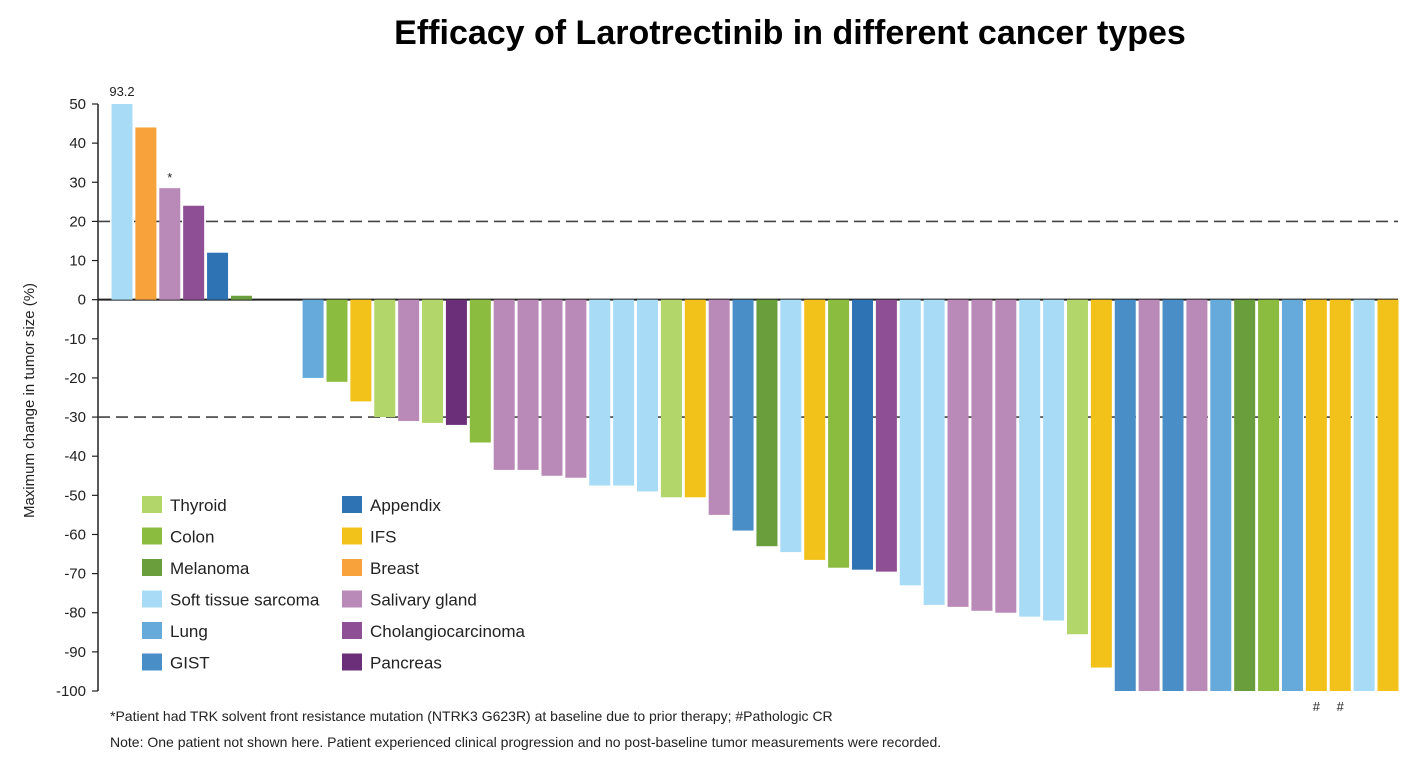 This screenshot has height=777, width=1420. What do you see at coordinates (82, 300) in the screenshot?
I see `y-tick-label: 0` at bounding box center [82, 300].